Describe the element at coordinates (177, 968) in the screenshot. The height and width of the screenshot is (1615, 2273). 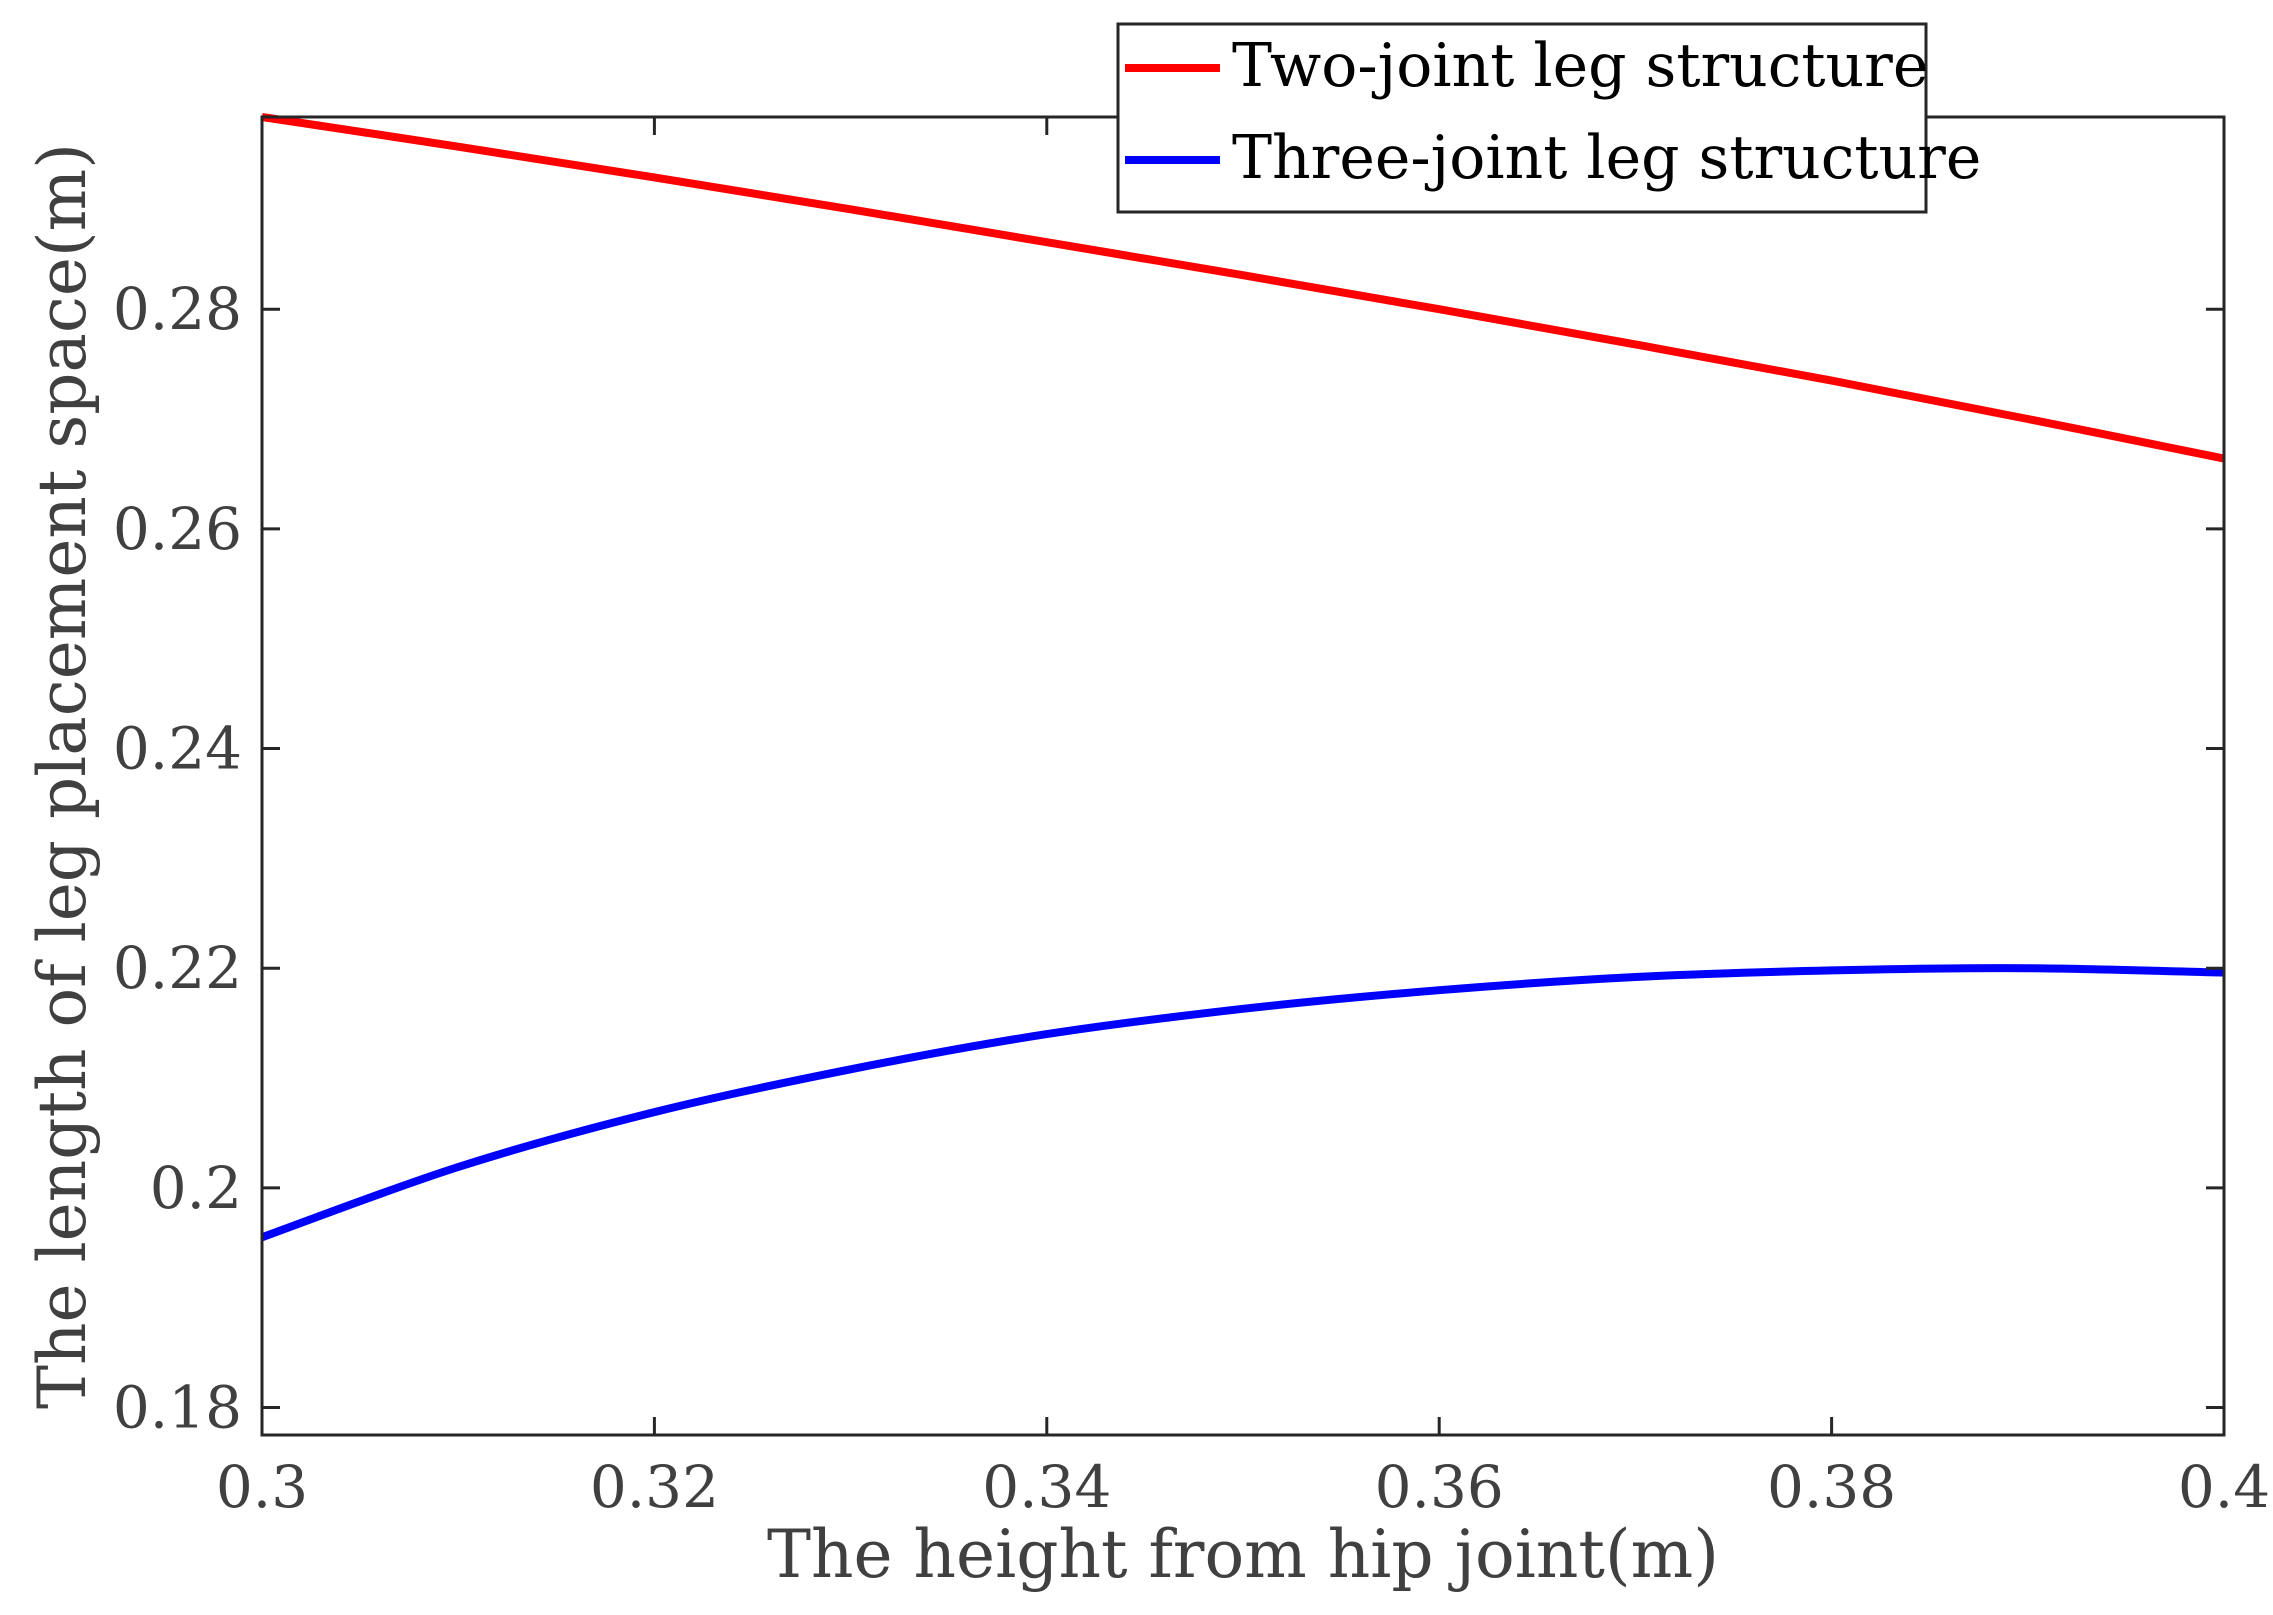
I see `y-tick-label: 0.22` at that location.